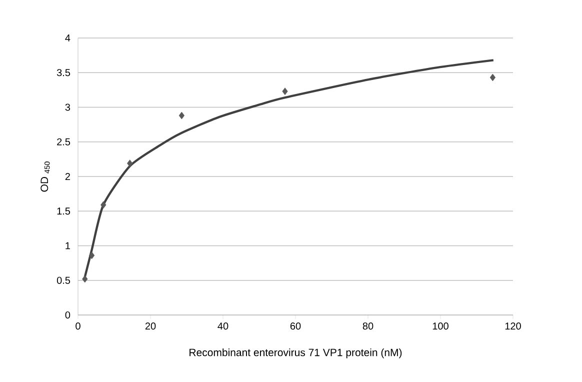  What do you see at coordinates (68, 246) in the screenshot?
I see `y-tick-label: 1` at bounding box center [68, 246].